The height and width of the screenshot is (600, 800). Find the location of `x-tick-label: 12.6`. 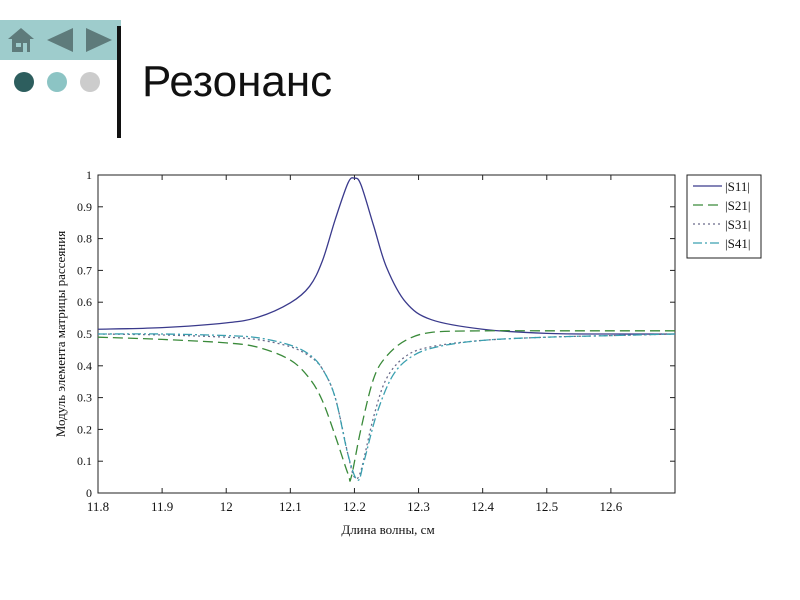

x-tick-label: 12.6 is located at coordinates (611, 506).